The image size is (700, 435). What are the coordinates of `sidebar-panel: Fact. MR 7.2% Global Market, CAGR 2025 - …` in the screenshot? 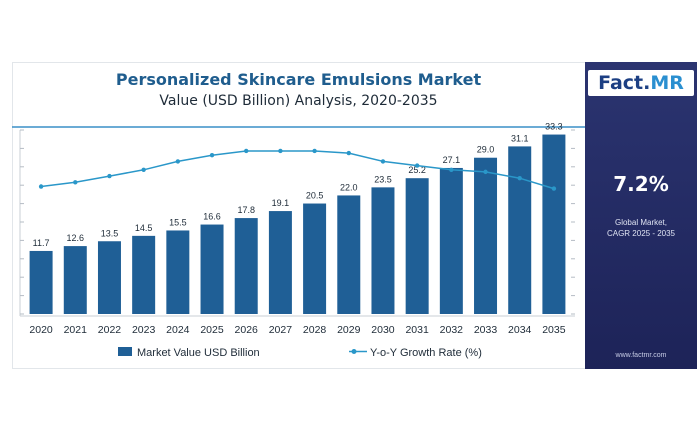 It's located at (641, 215).